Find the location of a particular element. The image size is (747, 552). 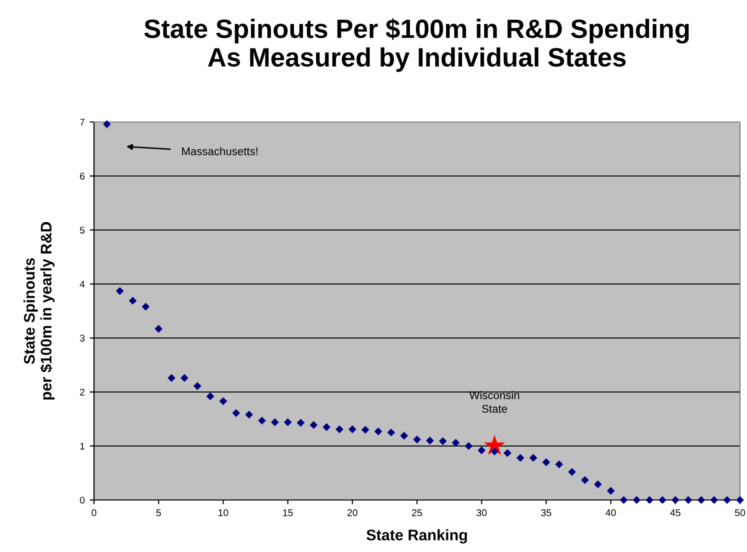

x-tick-label: 15 is located at coordinates (288, 512).